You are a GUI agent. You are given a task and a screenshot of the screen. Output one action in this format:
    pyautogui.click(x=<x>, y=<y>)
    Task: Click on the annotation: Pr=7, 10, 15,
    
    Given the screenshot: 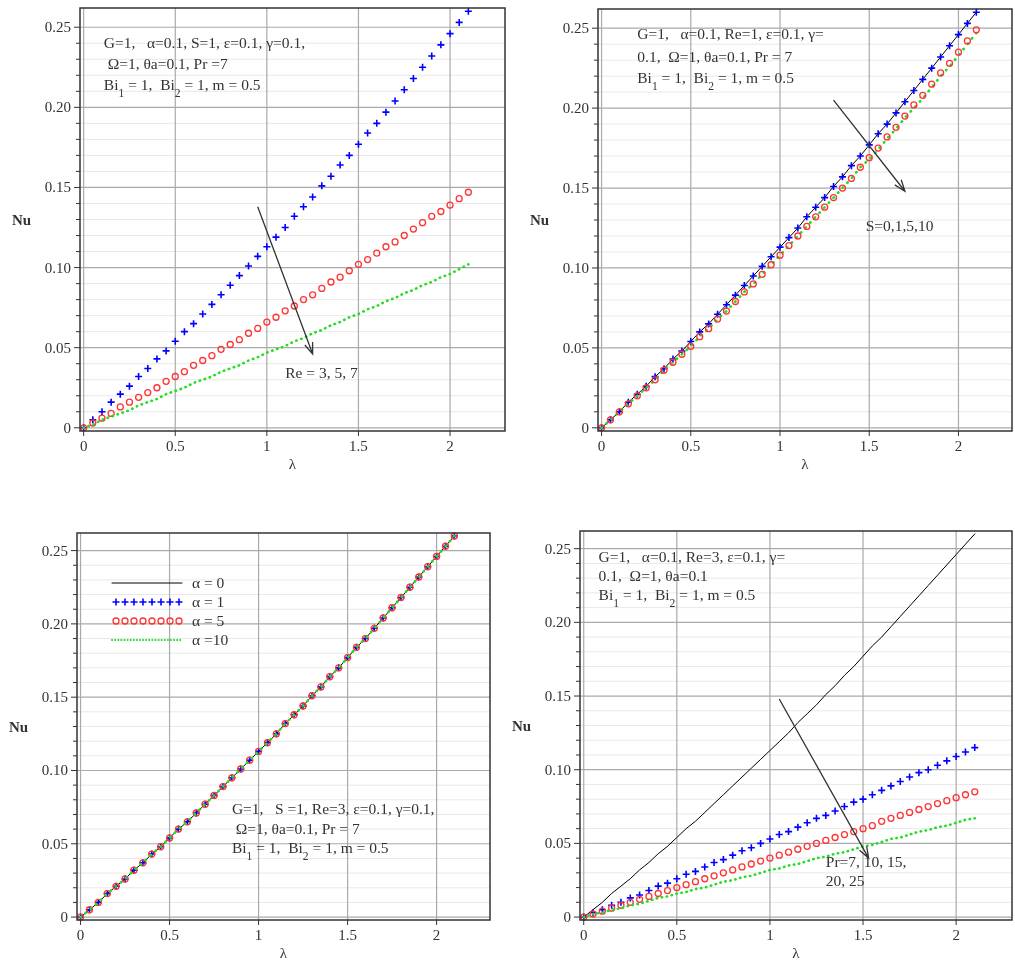 What is the action you would take?
    pyautogui.click(x=866, y=861)
    